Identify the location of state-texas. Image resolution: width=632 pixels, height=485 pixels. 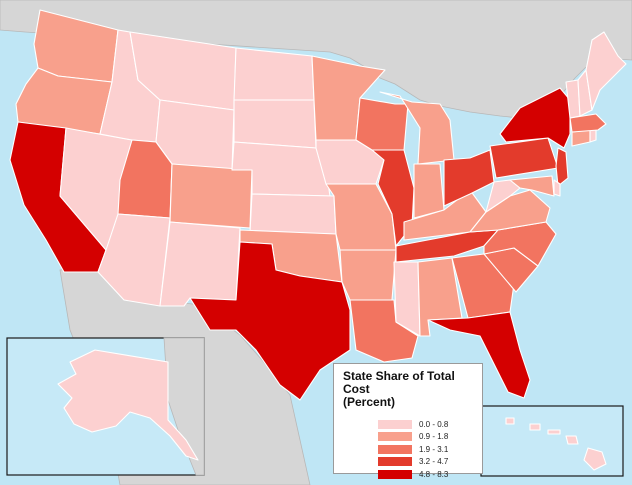
(270, 321).